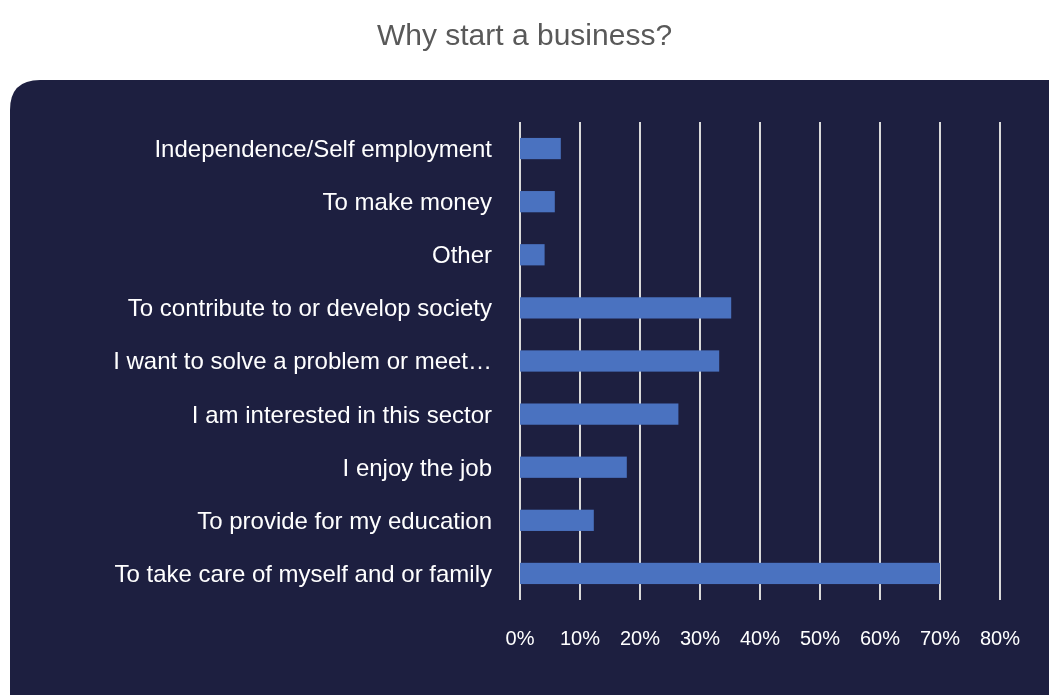 The width and height of the screenshot is (1049, 697). I want to click on x-tick-label: 40%, so click(760, 638).